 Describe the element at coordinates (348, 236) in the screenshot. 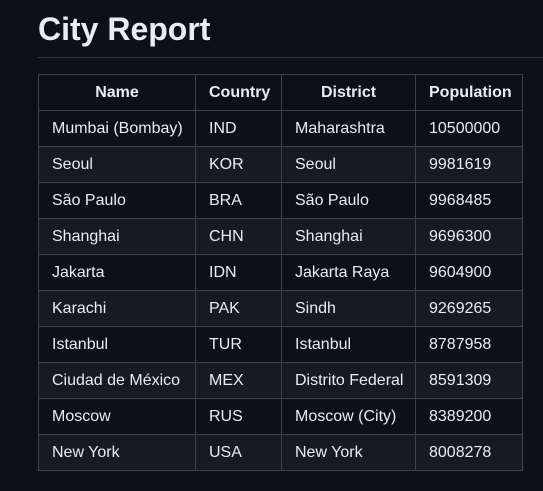

I see `cell-district: Shanghai` at that location.